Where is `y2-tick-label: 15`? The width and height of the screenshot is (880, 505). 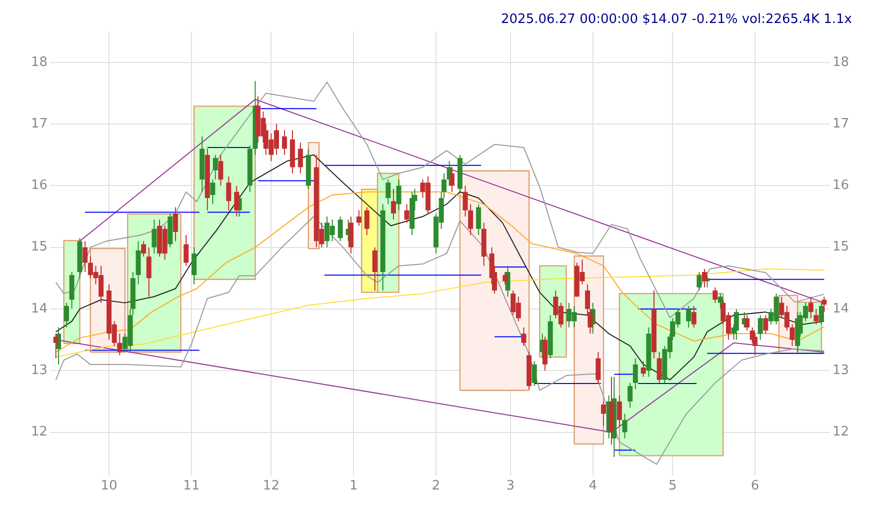
y2-tick-label: 15 is located at coordinates (841, 247).